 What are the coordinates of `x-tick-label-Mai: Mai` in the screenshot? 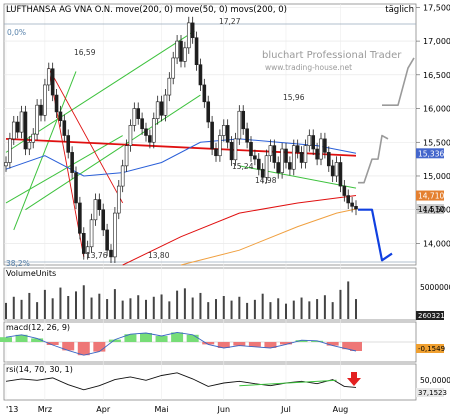 It's located at (162, 409).